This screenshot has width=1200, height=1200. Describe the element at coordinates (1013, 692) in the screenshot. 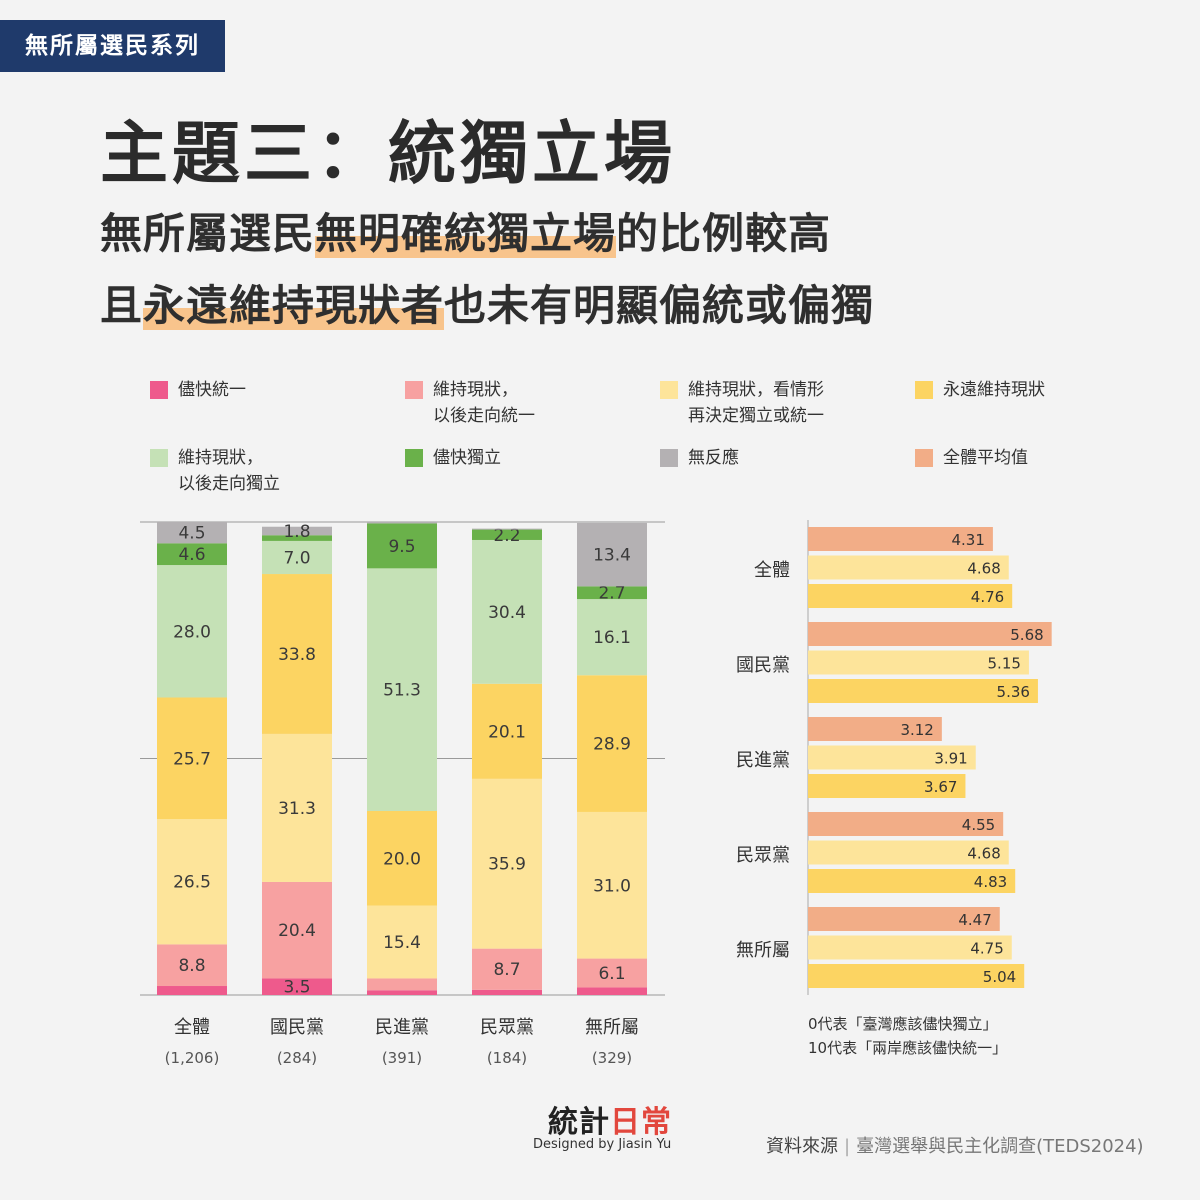

I see `hbar-value-label: 5.36` at that location.